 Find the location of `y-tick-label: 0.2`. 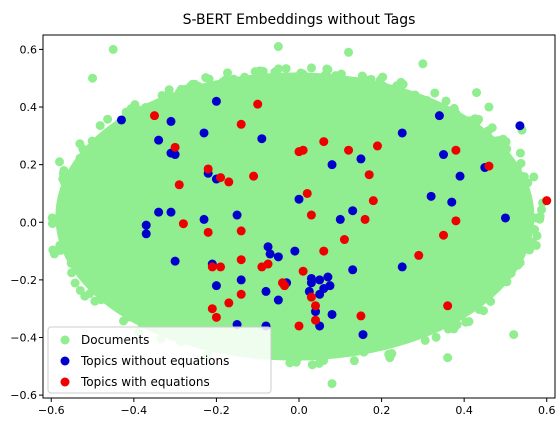

y-tick-label: 0.2 is located at coordinates (29, 165).